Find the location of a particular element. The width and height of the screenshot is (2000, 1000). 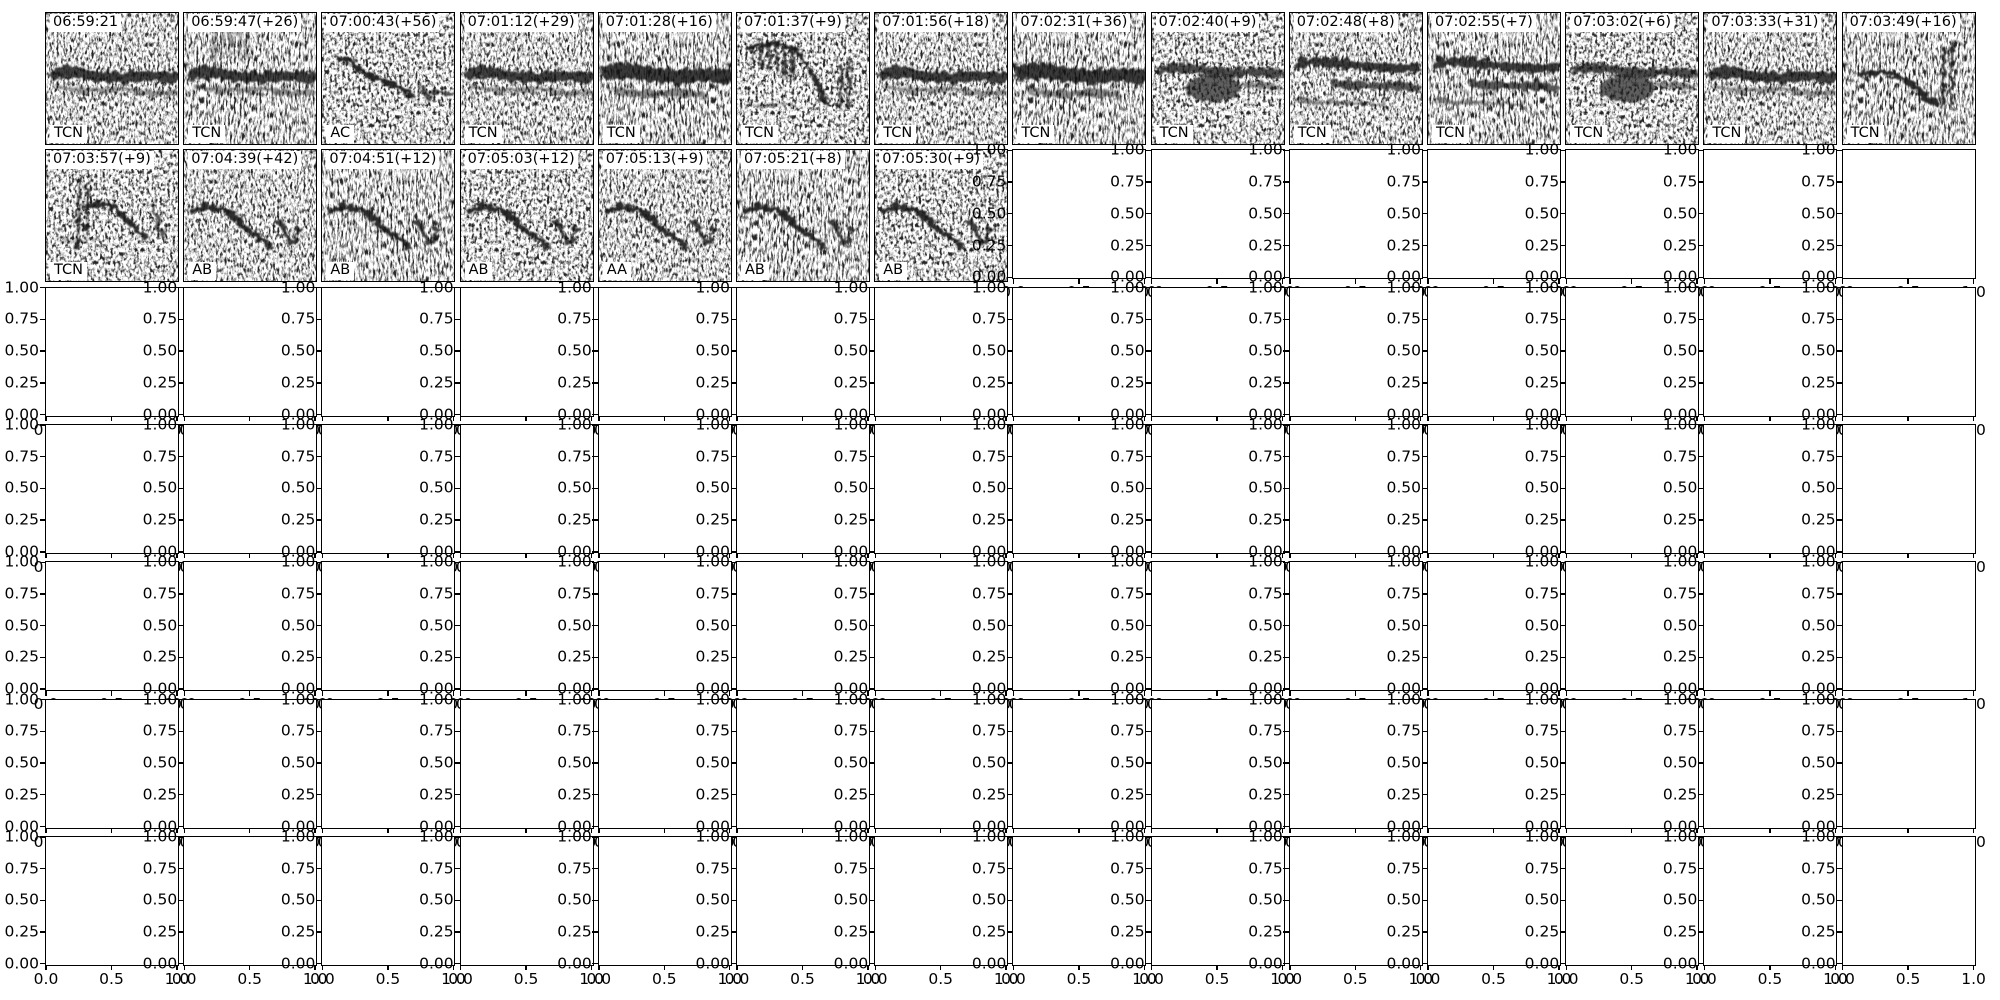

spectrogram-cell: 07:02:40(+9) TCN is located at coordinates (1217, 78).